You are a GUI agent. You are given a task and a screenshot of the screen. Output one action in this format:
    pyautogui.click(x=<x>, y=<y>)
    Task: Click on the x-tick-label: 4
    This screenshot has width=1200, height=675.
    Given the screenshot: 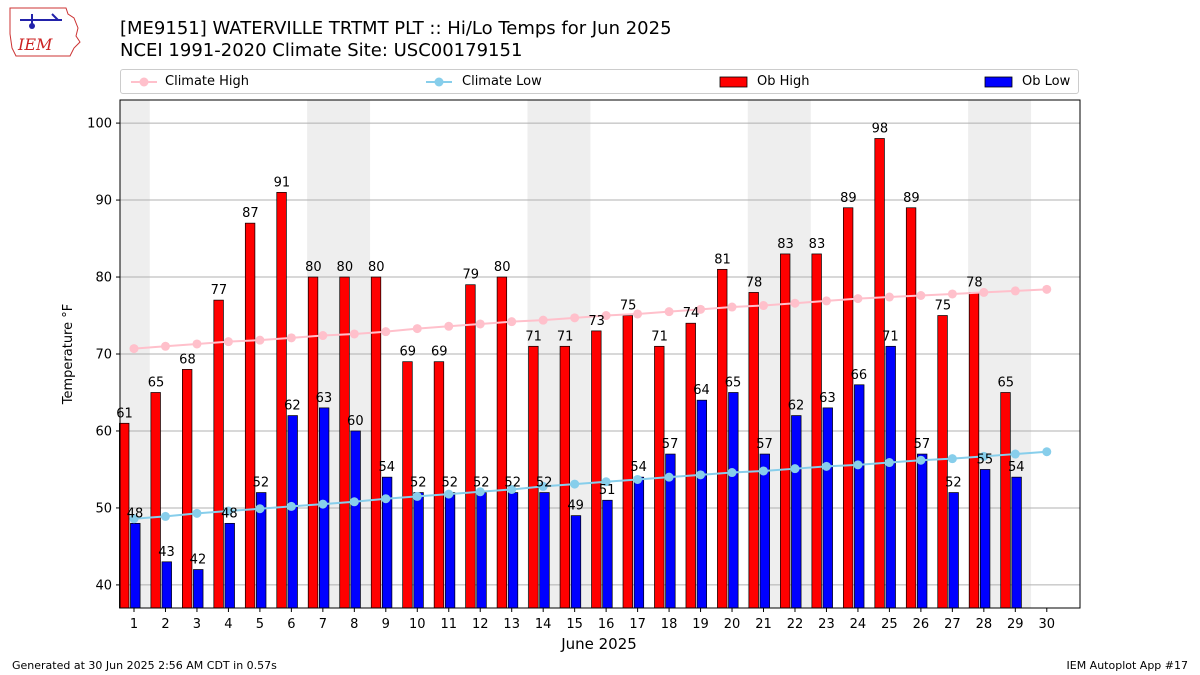 What is the action you would take?
    pyautogui.click(x=228, y=624)
    